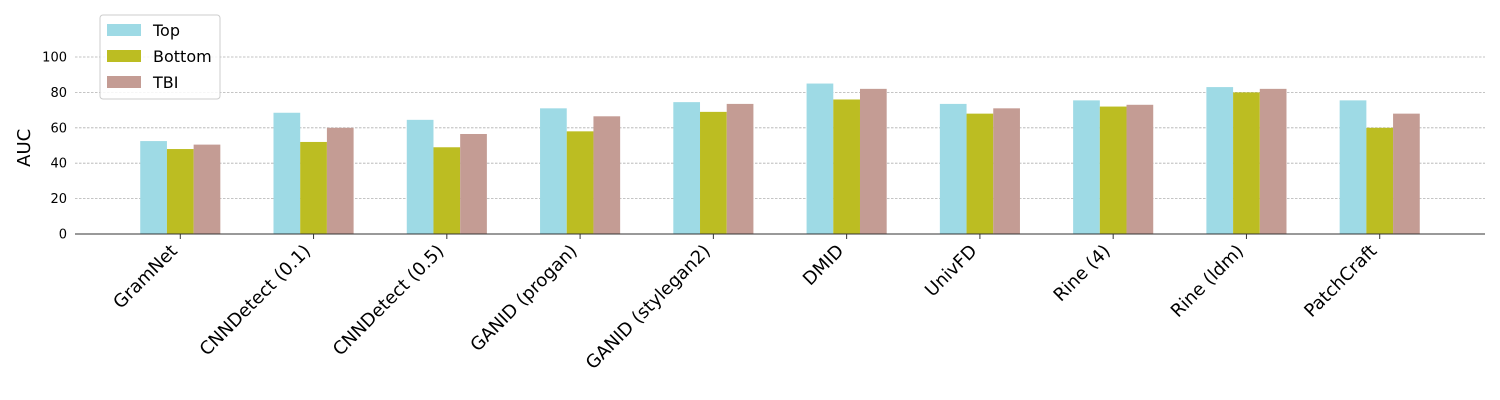 The height and width of the screenshot is (400, 1500). Describe the element at coordinates (58, 93) in the screenshot. I see `y-tick-label: 80` at that location.